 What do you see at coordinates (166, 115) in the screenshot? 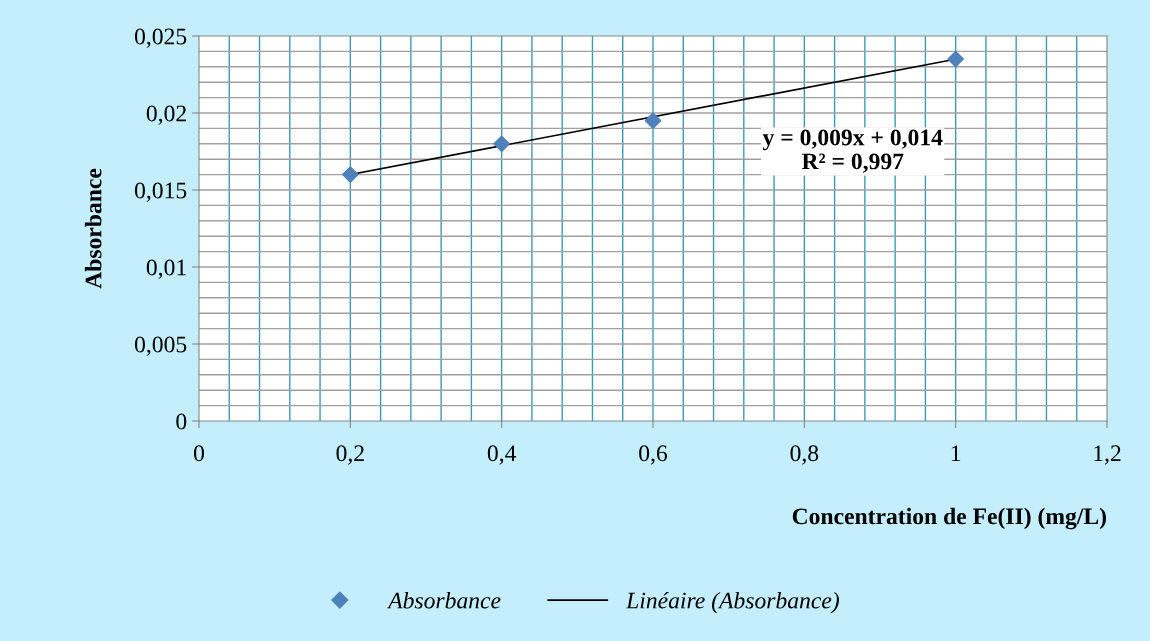
I see `y-tick-label: 0,02` at bounding box center [166, 115].